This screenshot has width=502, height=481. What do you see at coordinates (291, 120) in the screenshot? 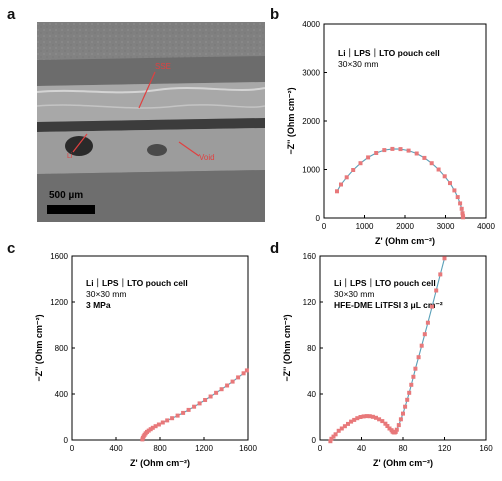
I see `y-axis-label: −Z'' (Ohm cm⁻²)` at bounding box center [291, 120].